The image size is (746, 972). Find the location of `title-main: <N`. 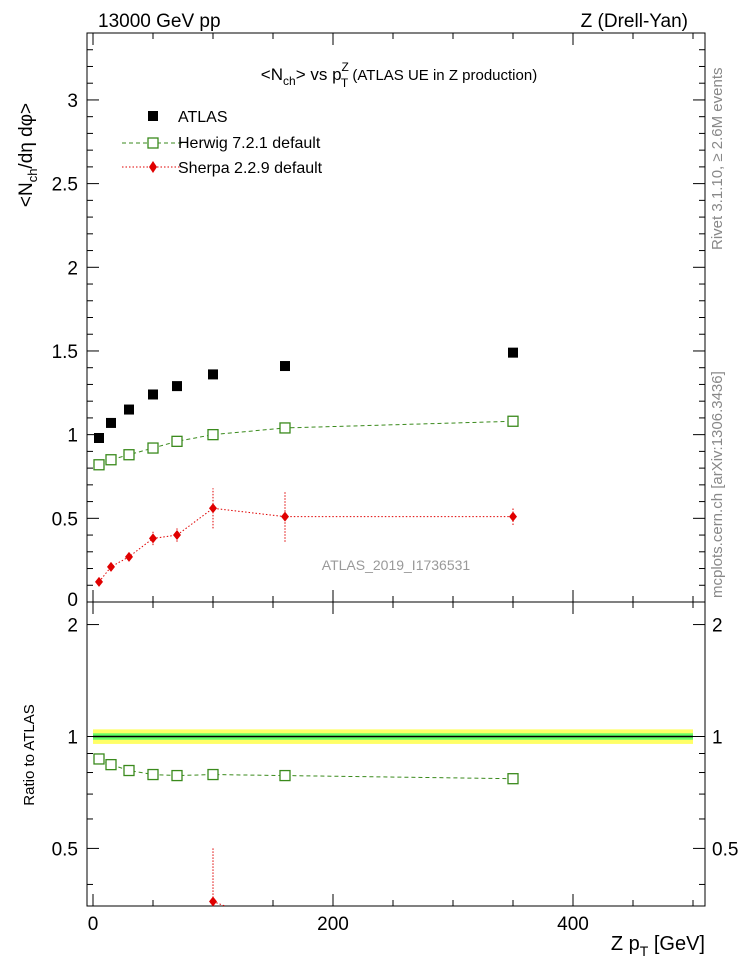

title-main: <N is located at coordinates (272, 74).